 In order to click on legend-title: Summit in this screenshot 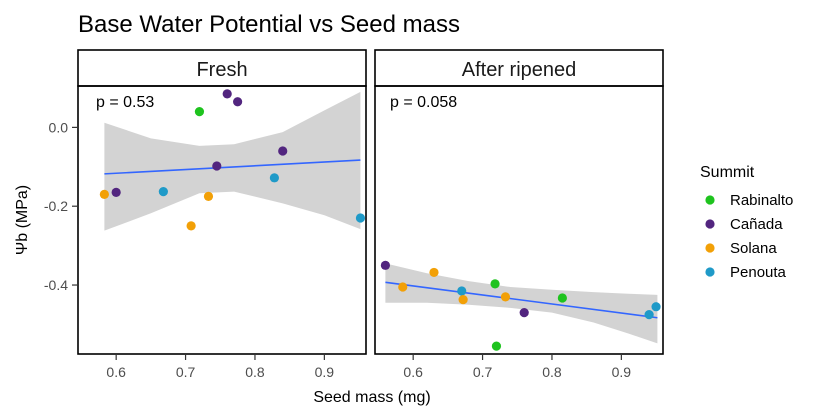, I will do `click(727, 172)`.